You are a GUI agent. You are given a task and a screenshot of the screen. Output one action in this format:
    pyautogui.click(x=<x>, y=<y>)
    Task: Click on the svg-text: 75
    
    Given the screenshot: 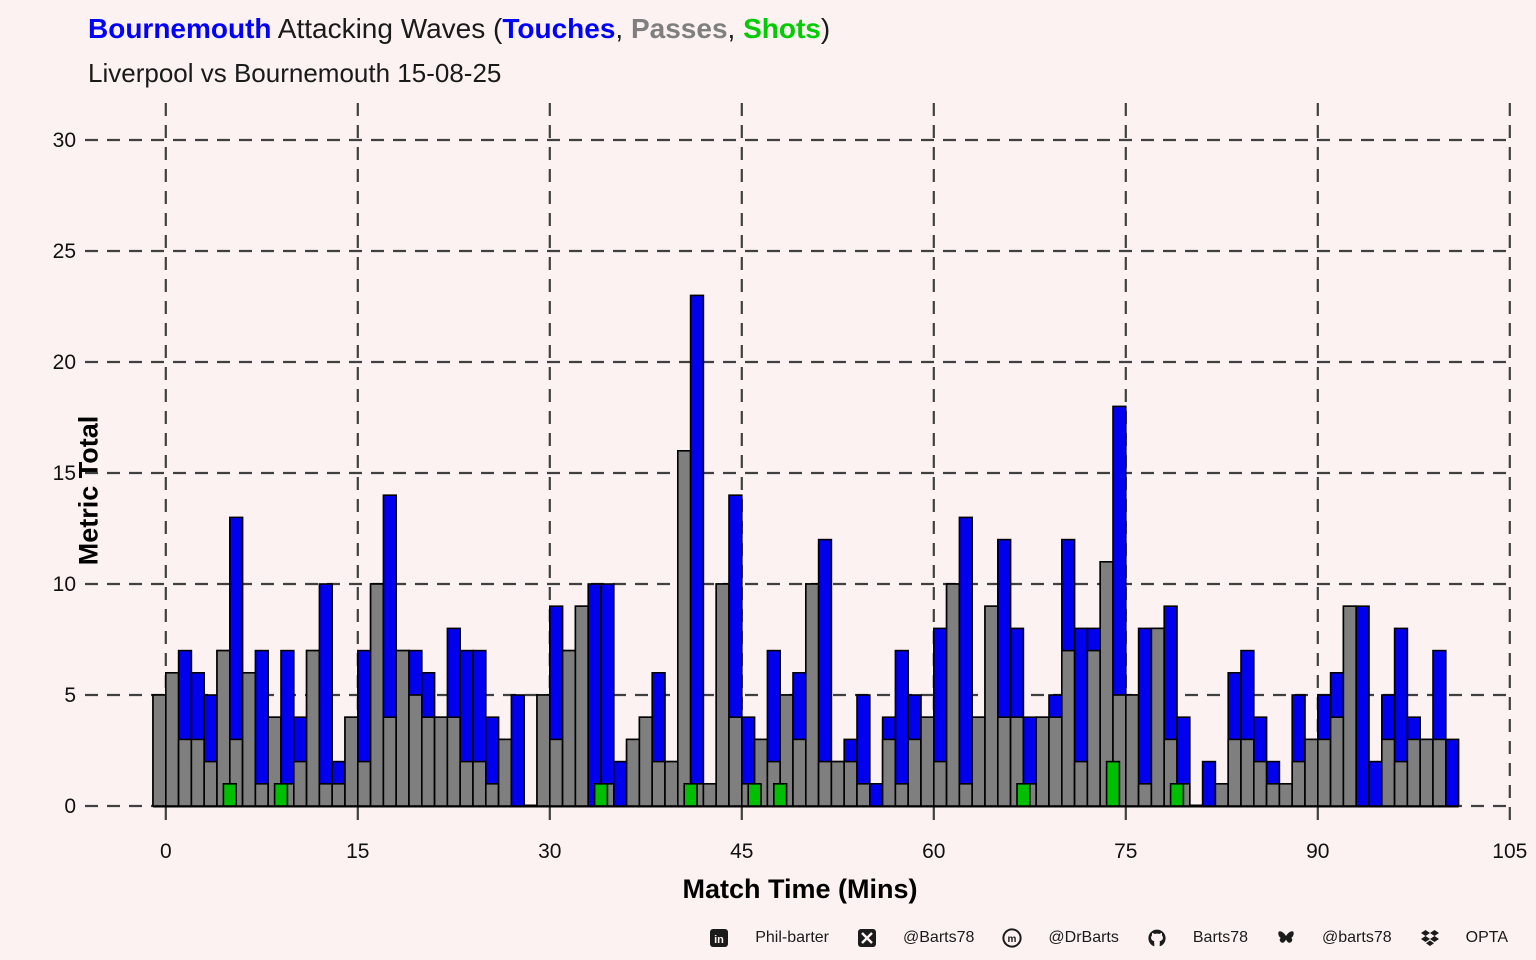 What is the action you would take?
    pyautogui.click(x=1125, y=851)
    